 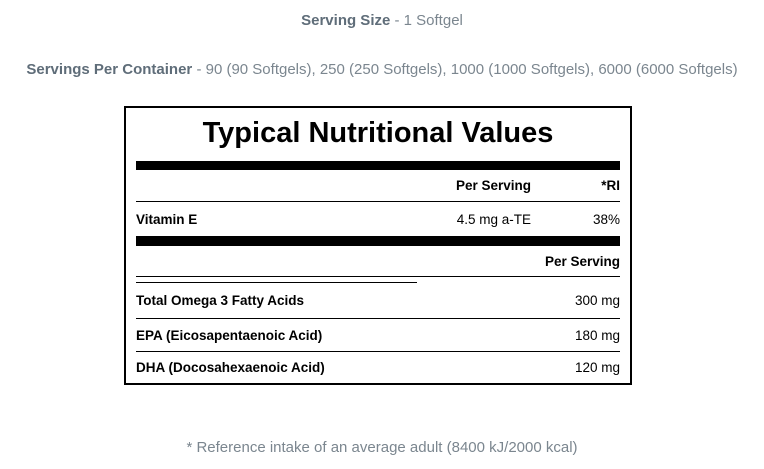 I want to click on divider-bar-top, so click(x=378, y=165).